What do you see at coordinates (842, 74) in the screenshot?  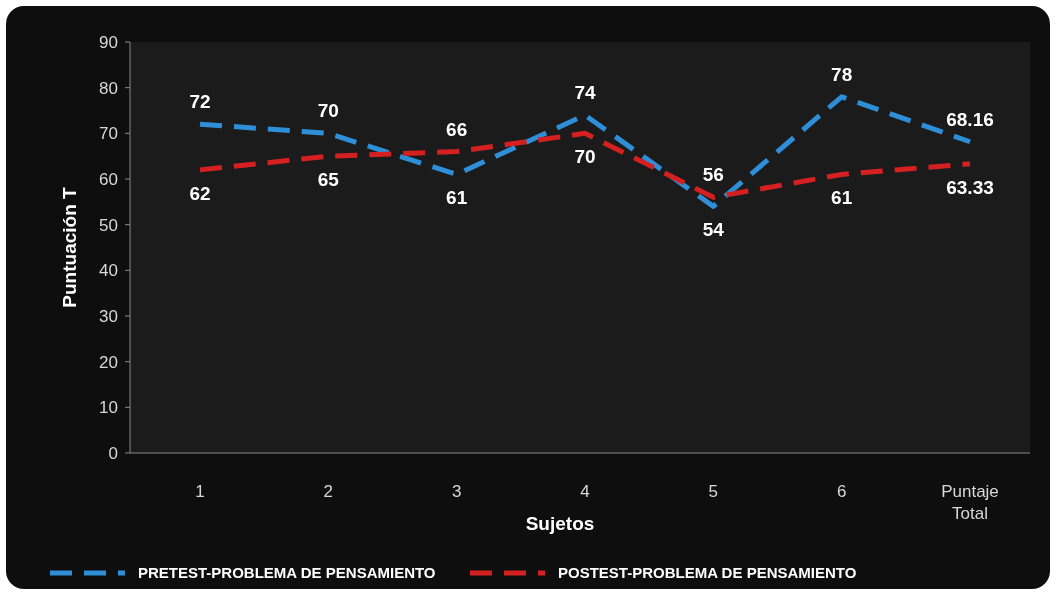 I see `data-label: 78` at bounding box center [842, 74].